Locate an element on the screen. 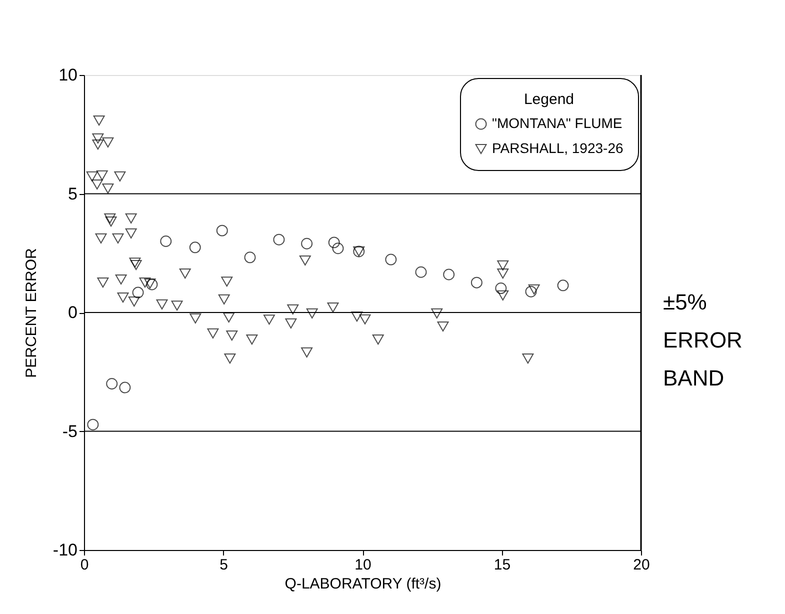 This screenshot has height=614, width=785. legend-label: PARSHALL, 1923-26 is located at coordinates (558, 148).